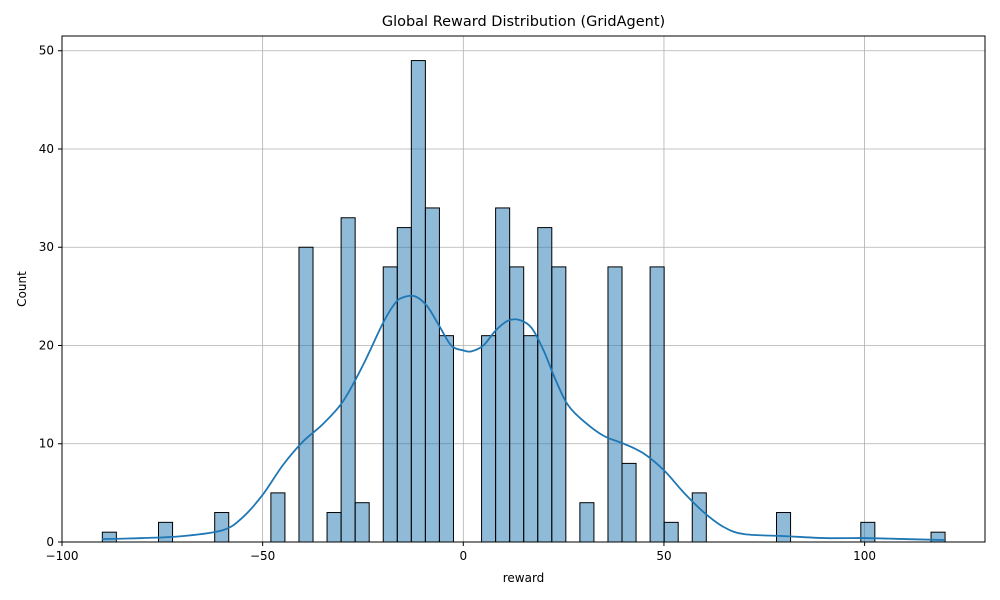  What do you see at coordinates (50, 542) in the screenshot?
I see `y-tick-label: 0` at bounding box center [50, 542].